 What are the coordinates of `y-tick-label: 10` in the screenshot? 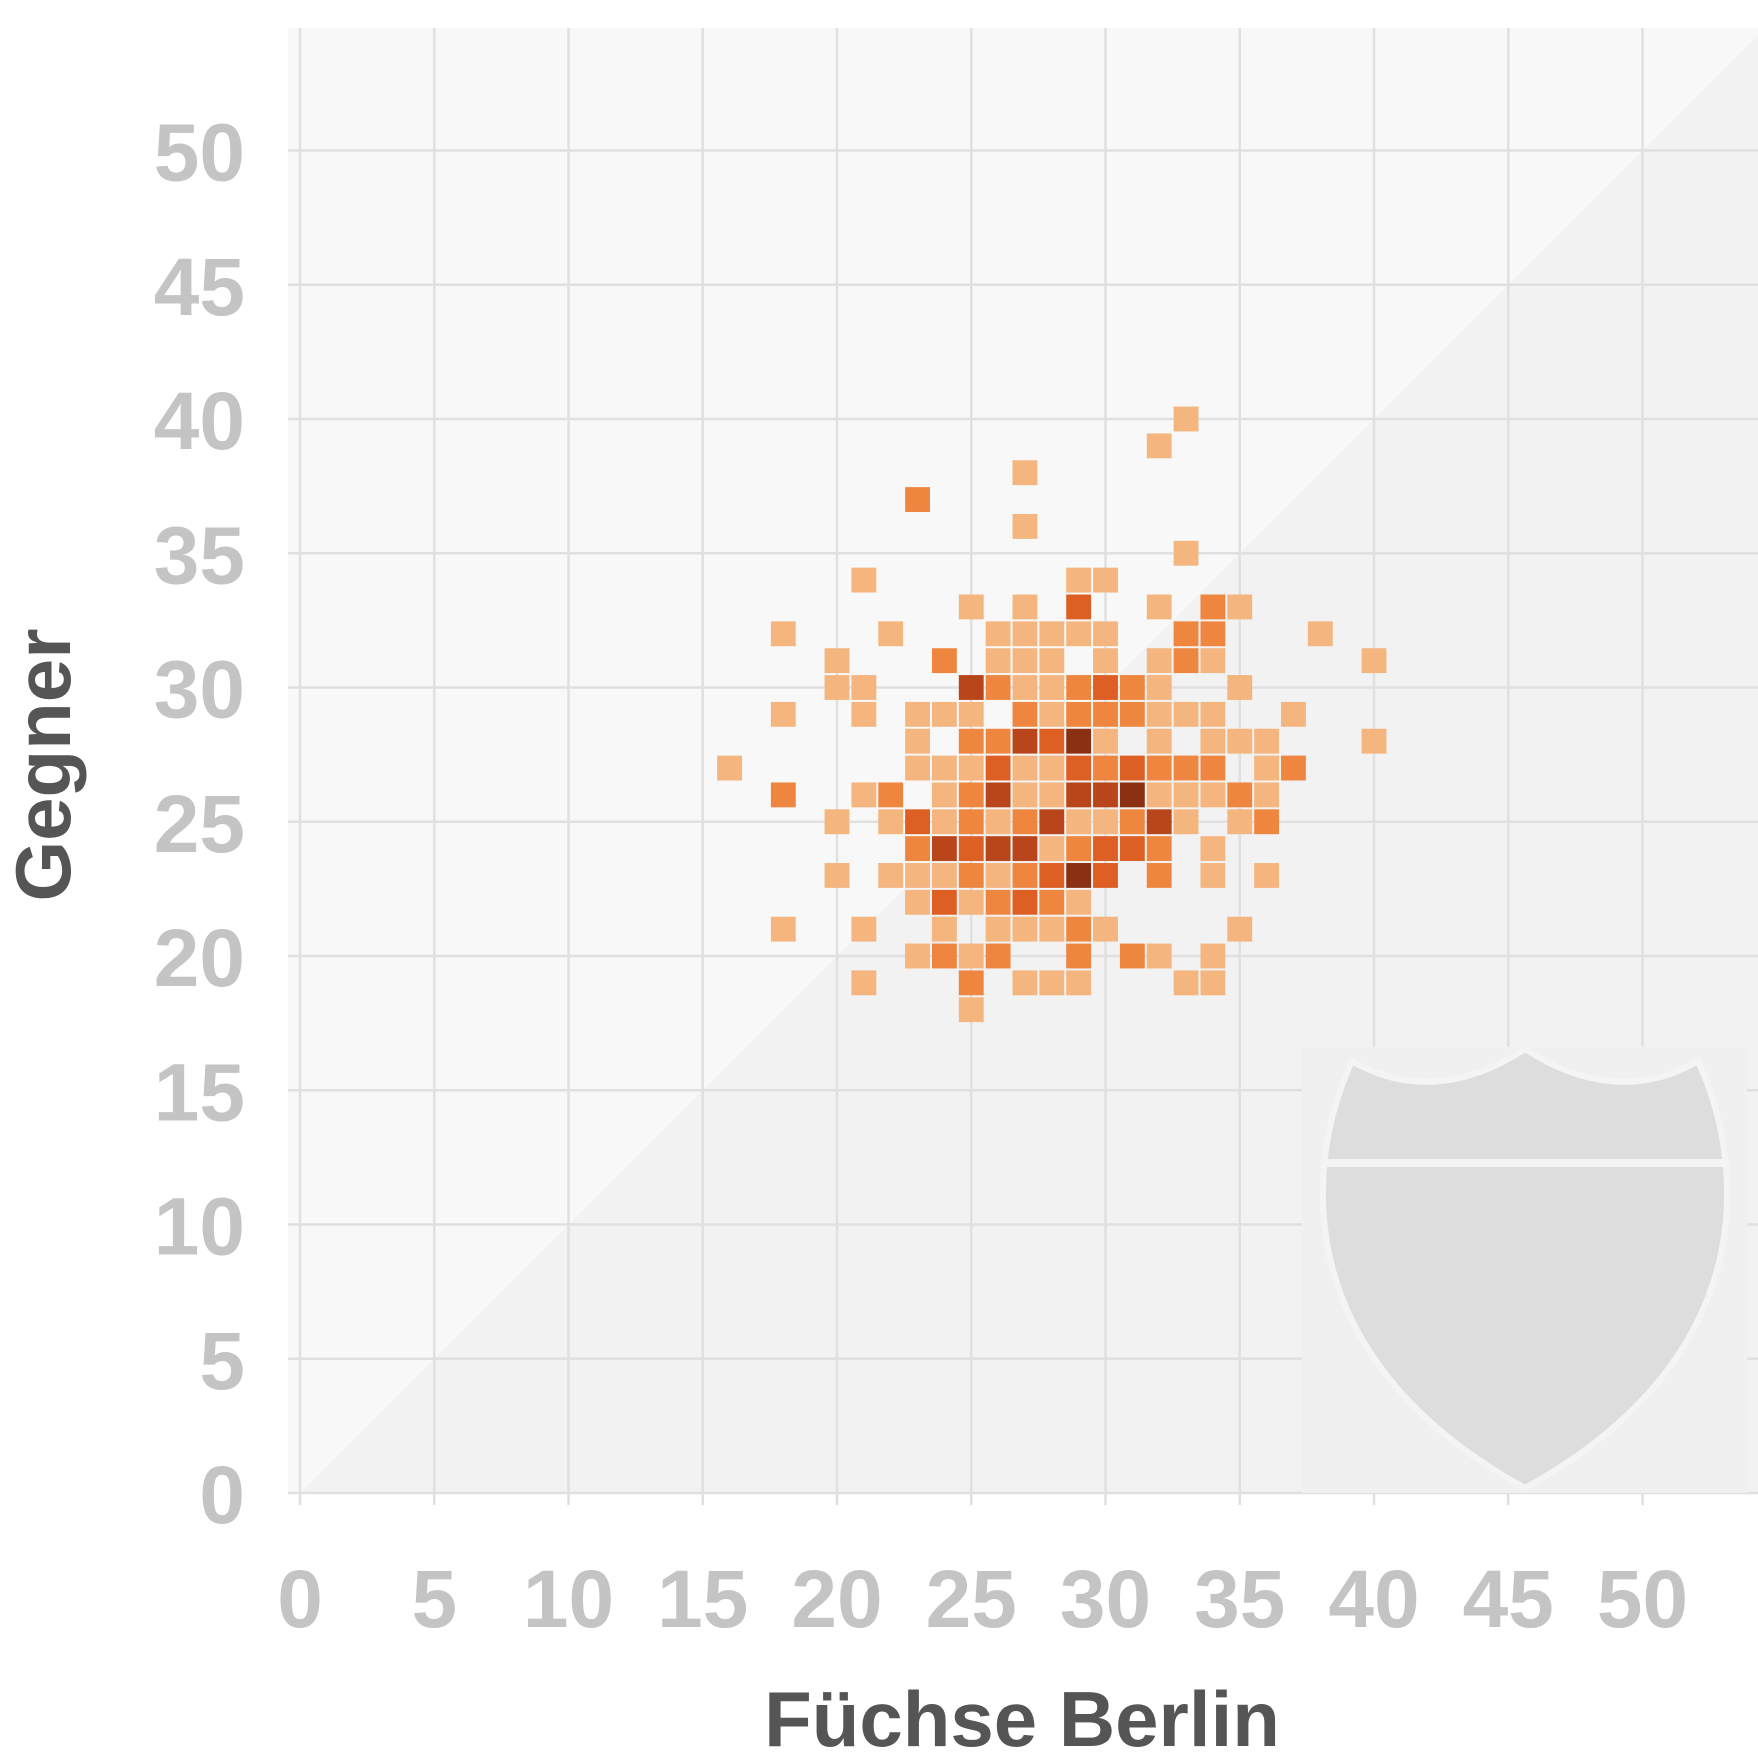 It's located at (199, 1227).